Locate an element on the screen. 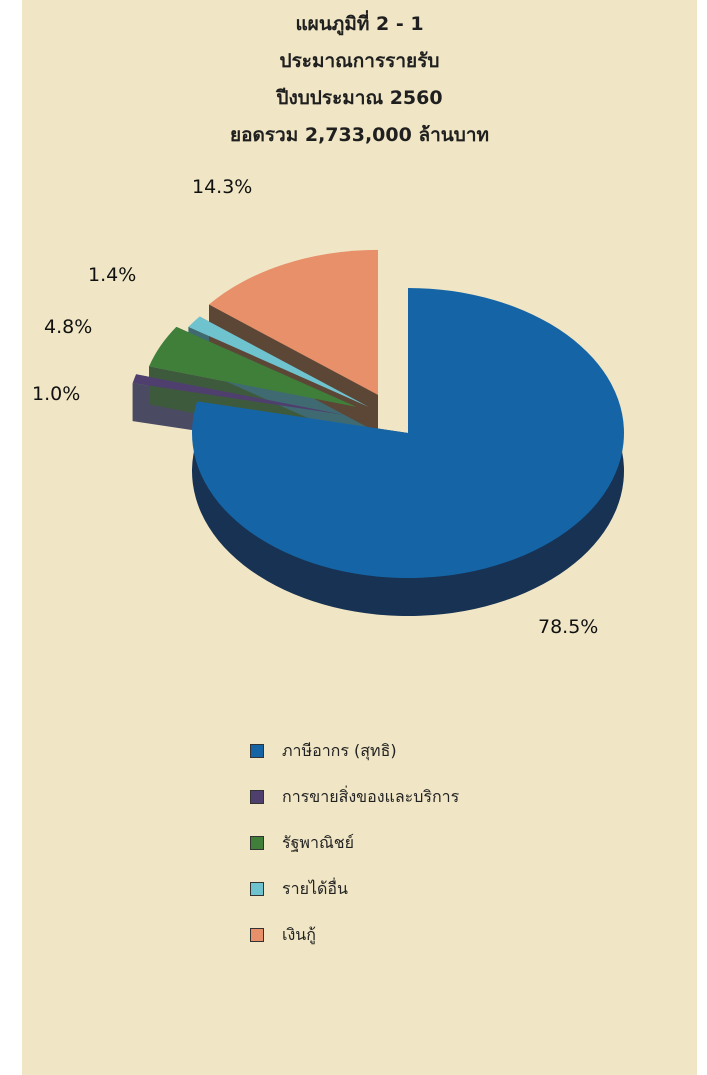 This screenshot has width=707, height=1075. slice-label-state-enterprise: 4.8% is located at coordinates (68, 327).